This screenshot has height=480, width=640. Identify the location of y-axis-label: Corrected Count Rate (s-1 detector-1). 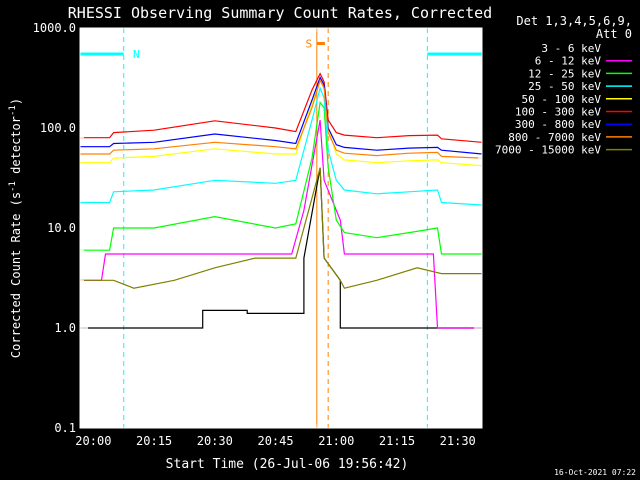
(15, 228).